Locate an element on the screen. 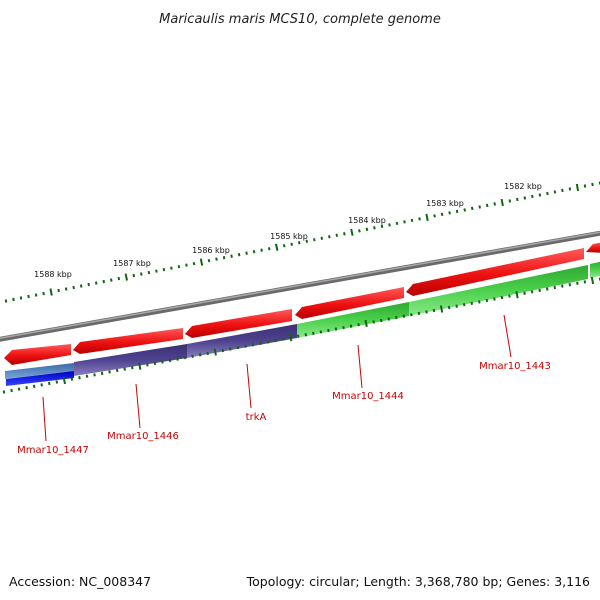 Image resolution: width=600 pixels, height=600 pixels. accession-text: Accession: NC_008347 is located at coordinates (80, 581).